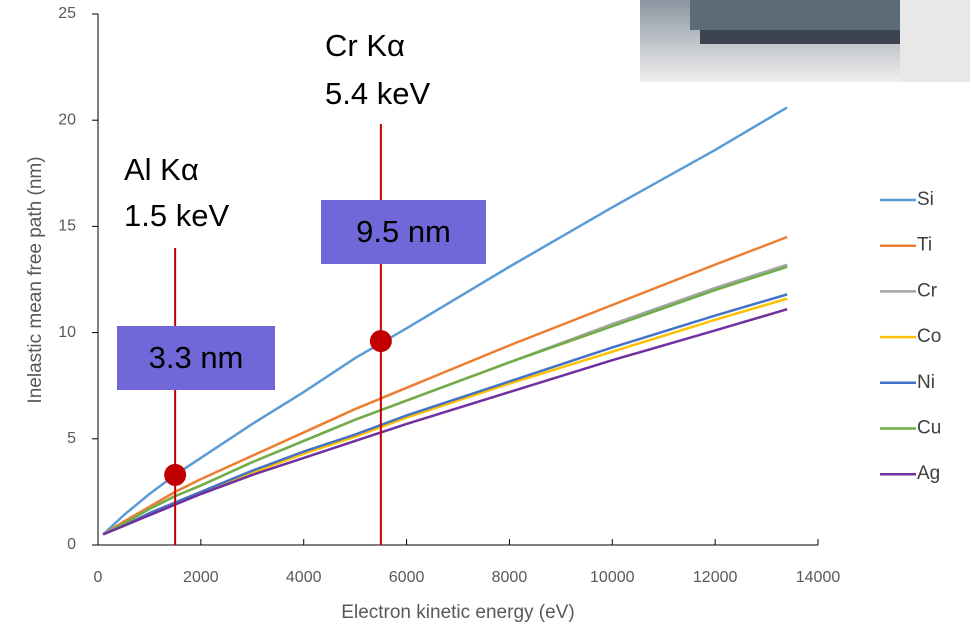 Image resolution: width=972 pixels, height=639 pixels. Describe the element at coordinates (67, 226) in the screenshot. I see `y-tick-label: 15` at that location.